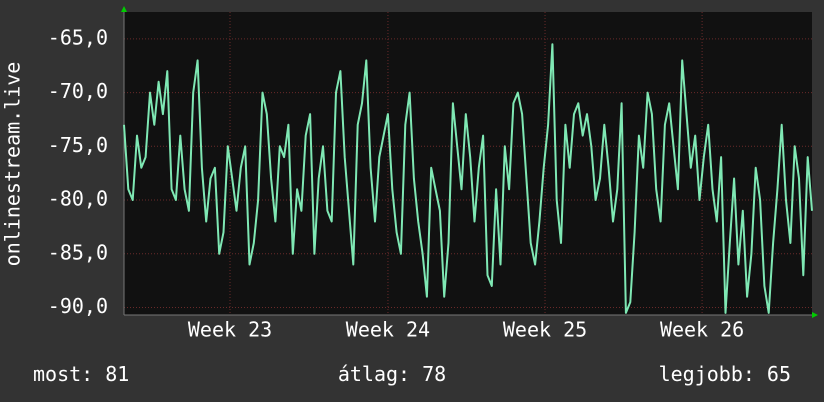 This screenshot has width=824, height=402. I want to click on x-tick-label: Week 26, so click(702, 330).